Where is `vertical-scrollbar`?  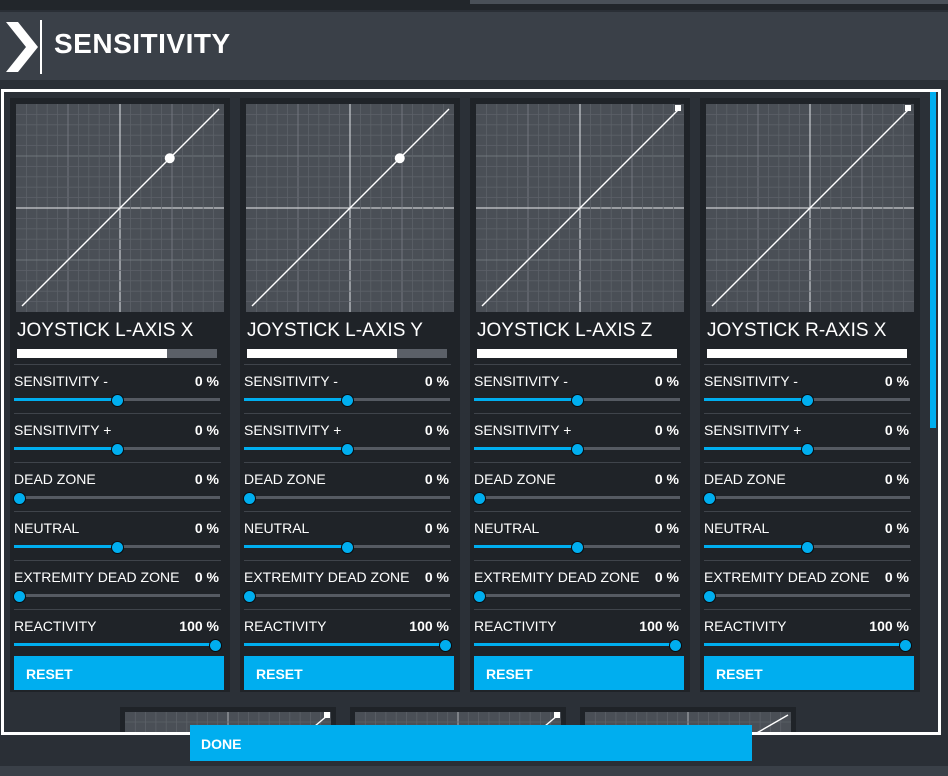
vertical-scrollbar is located at coordinates (933, 260).